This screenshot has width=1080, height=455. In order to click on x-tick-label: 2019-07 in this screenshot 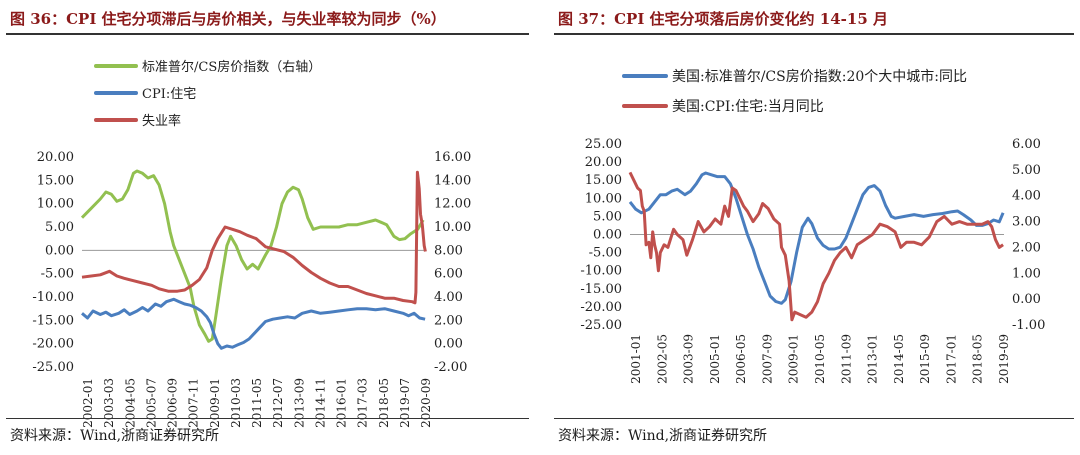, I will do `click(405, 403)`.